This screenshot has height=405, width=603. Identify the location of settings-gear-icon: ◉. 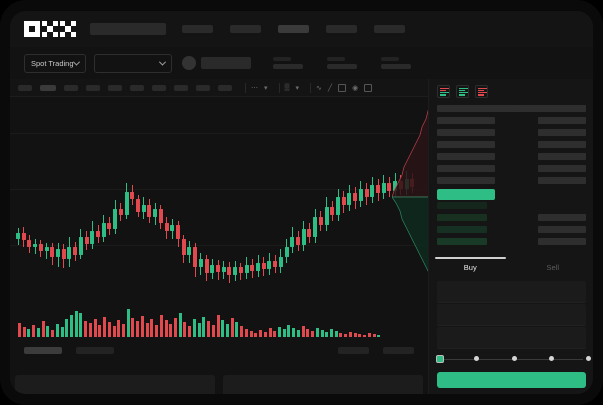
(355, 88).